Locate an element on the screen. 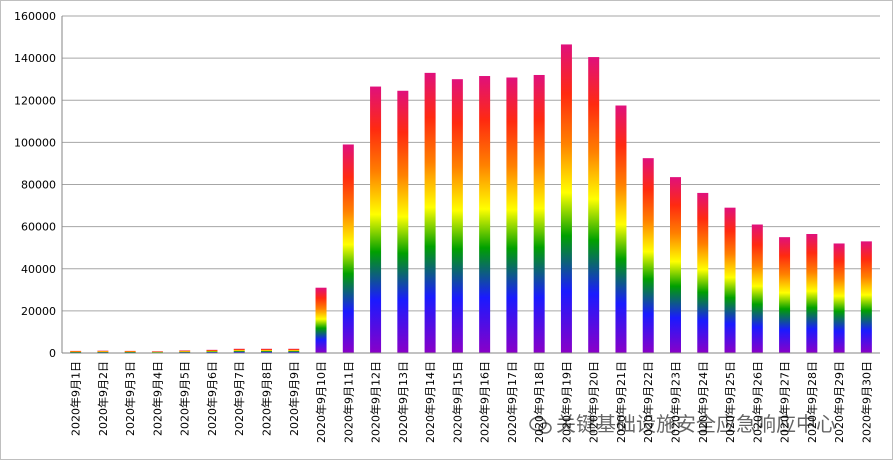 This screenshot has width=893, height=460. x-tick-label: 2020年9月20日 is located at coordinates (594, 402).